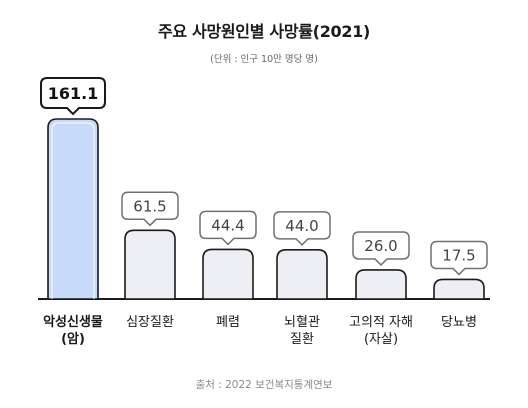 Image resolution: width=528 pixels, height=408 pixels. I want to click on data-label: 161.1, so click(73, 93).